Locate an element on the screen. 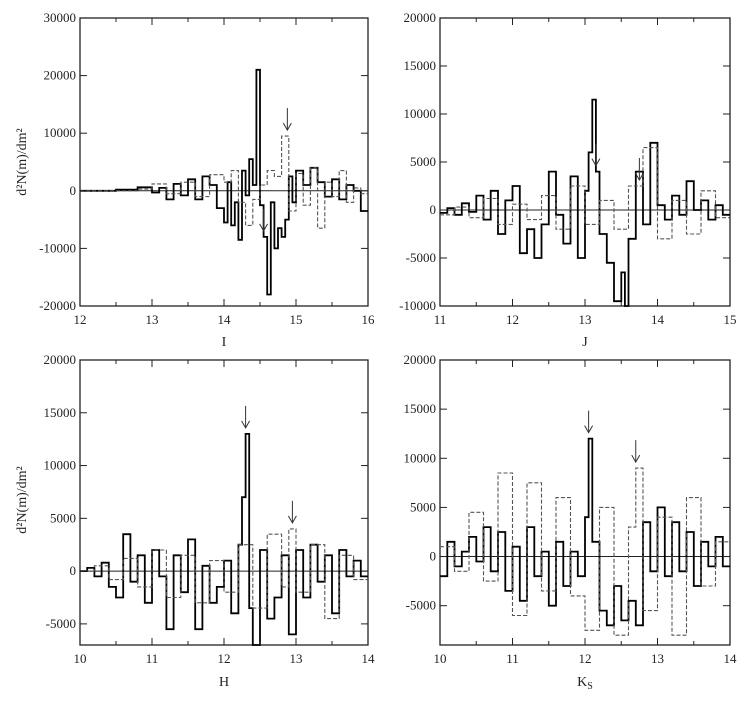 The image size is (748, 701). x-tick-label: 16 is located at coordinates (369, 319).